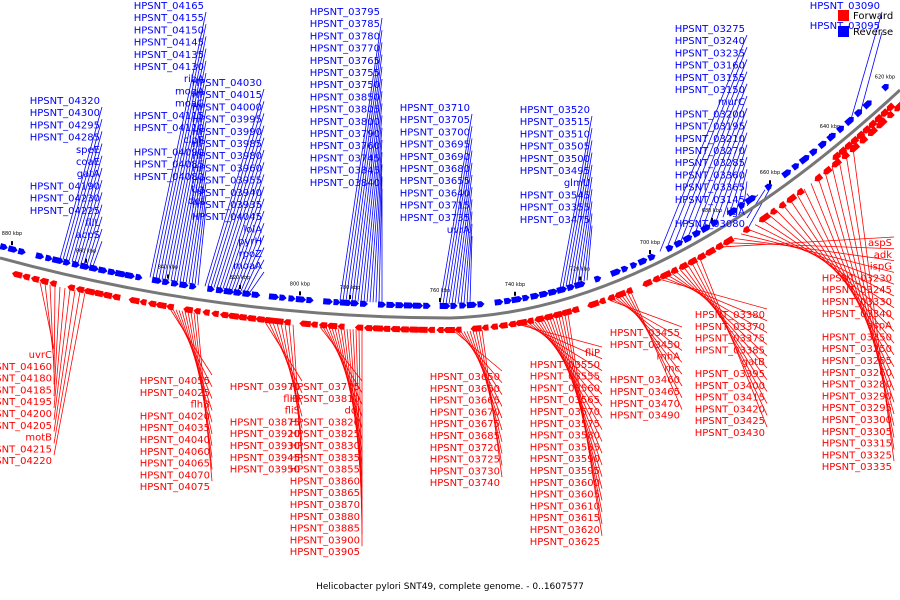  Describe the element at coordinates (88, 162) in the screenshot. I see `gene-label-coae: coaE` at that location.